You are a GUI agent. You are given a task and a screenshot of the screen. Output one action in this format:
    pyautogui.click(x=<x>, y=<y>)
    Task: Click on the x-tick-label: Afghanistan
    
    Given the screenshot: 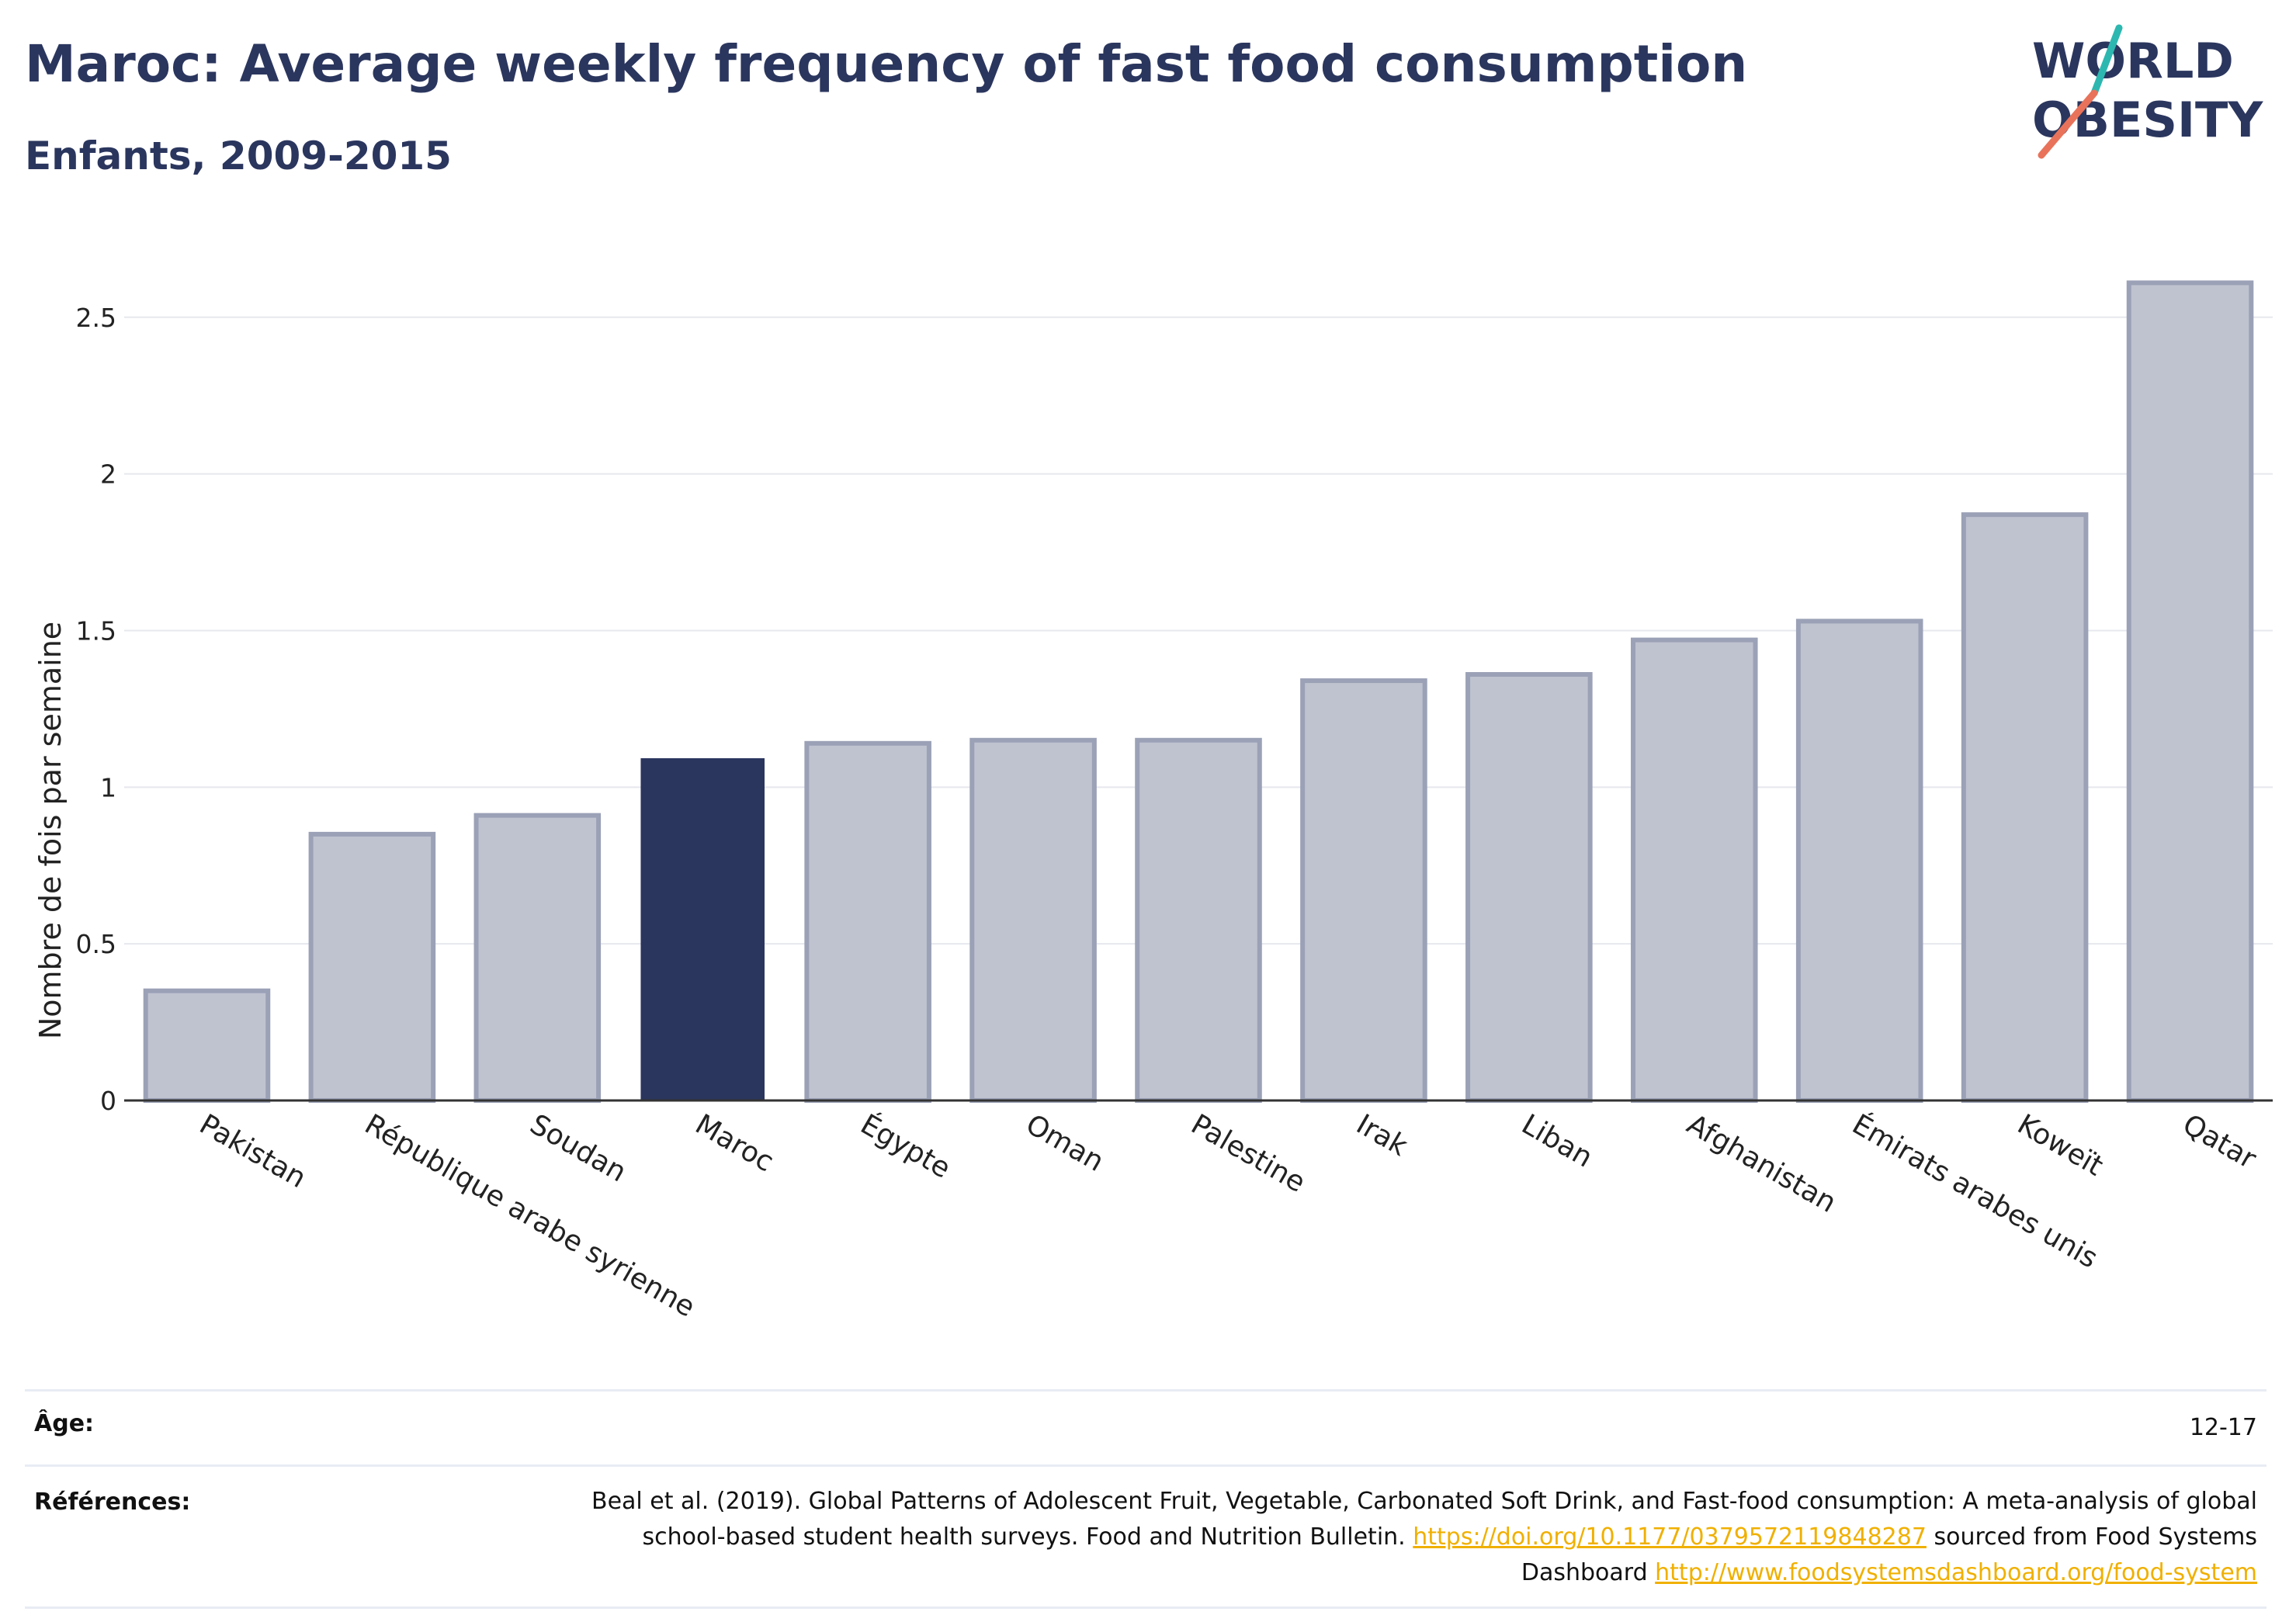 What is the action you would take?
    pyautogui.click(x=1761, y=1163)
    